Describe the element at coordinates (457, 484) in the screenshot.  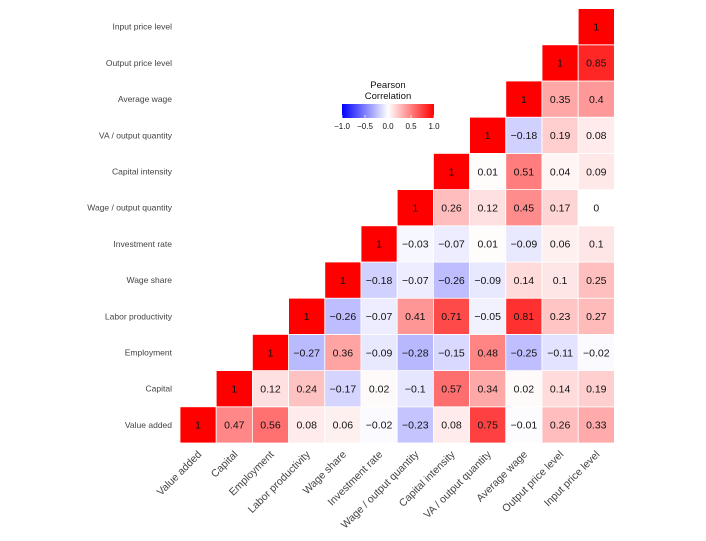
I see `x-tick-label: VA / output quantity` at that location.